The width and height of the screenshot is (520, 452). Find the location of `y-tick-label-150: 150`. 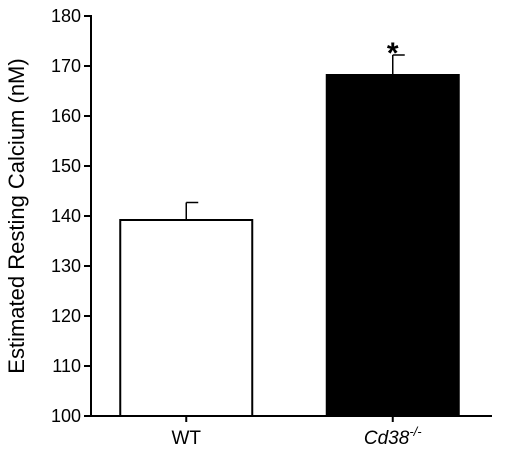

y-tick-label-150: 150 is located at coordinates (66, 166).